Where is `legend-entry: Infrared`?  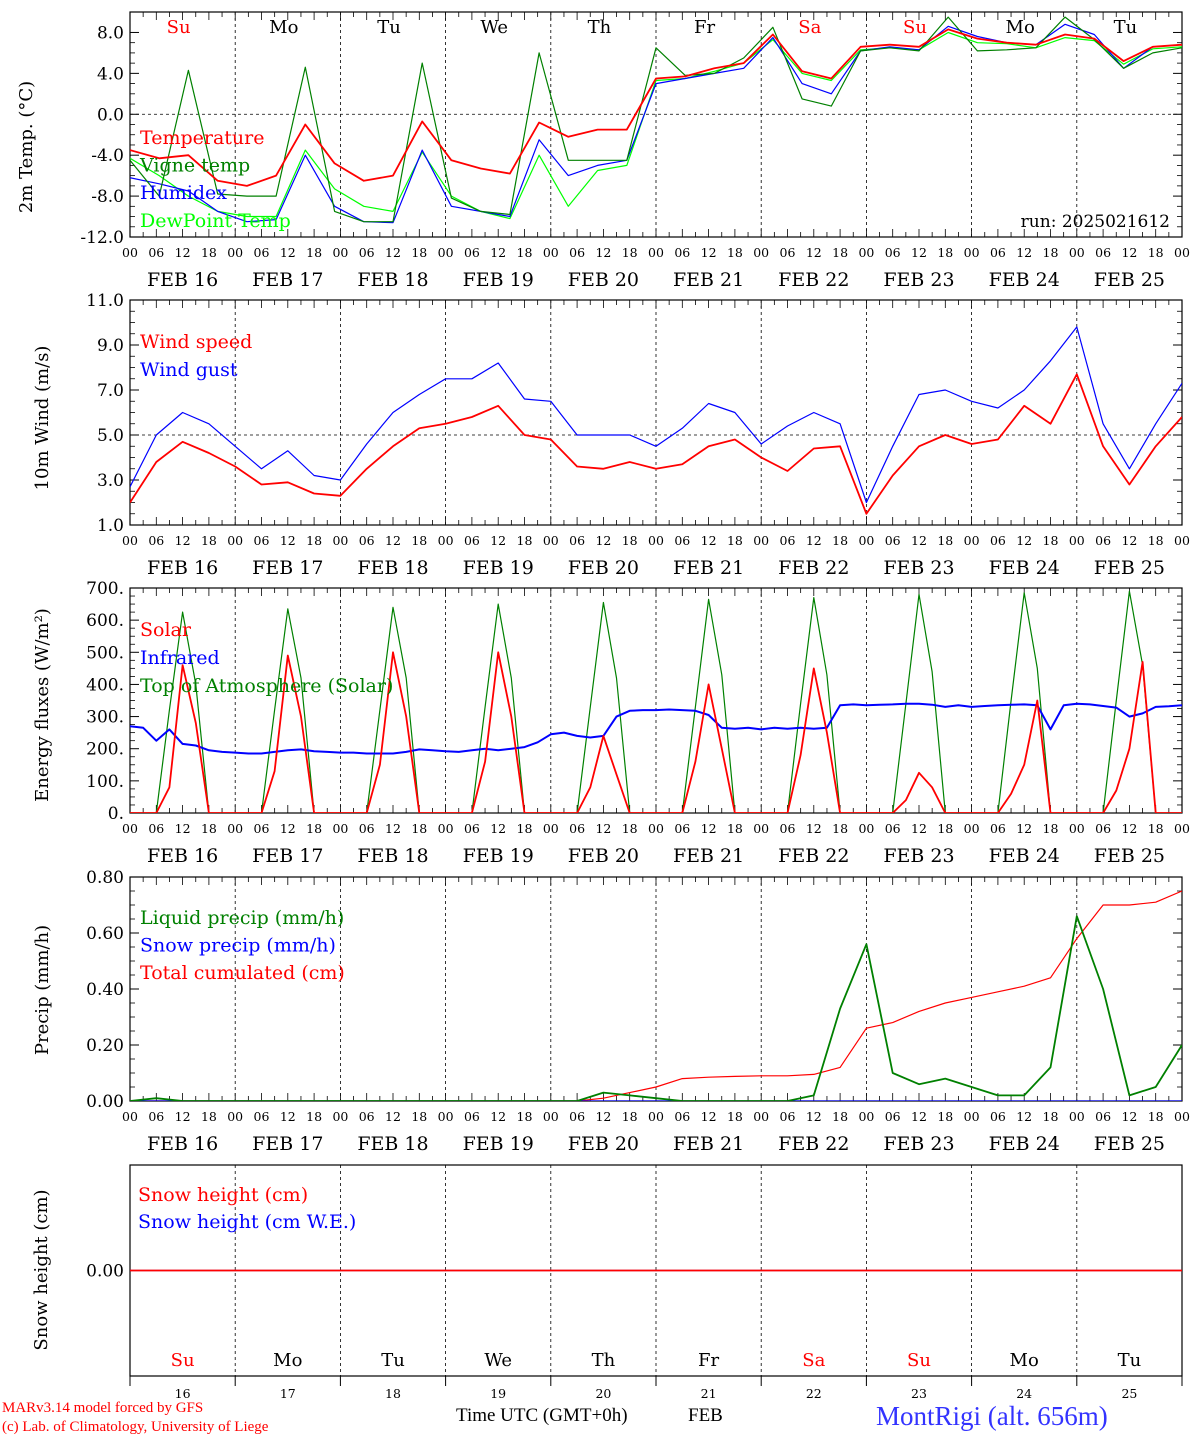 legend-entry: Infrared is located at coordinates (180, 658).